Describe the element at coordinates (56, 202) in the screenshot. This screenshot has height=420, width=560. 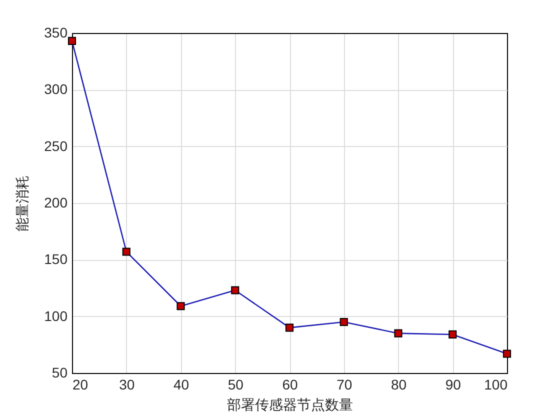
I see `y-tick-label: 200` at that location.